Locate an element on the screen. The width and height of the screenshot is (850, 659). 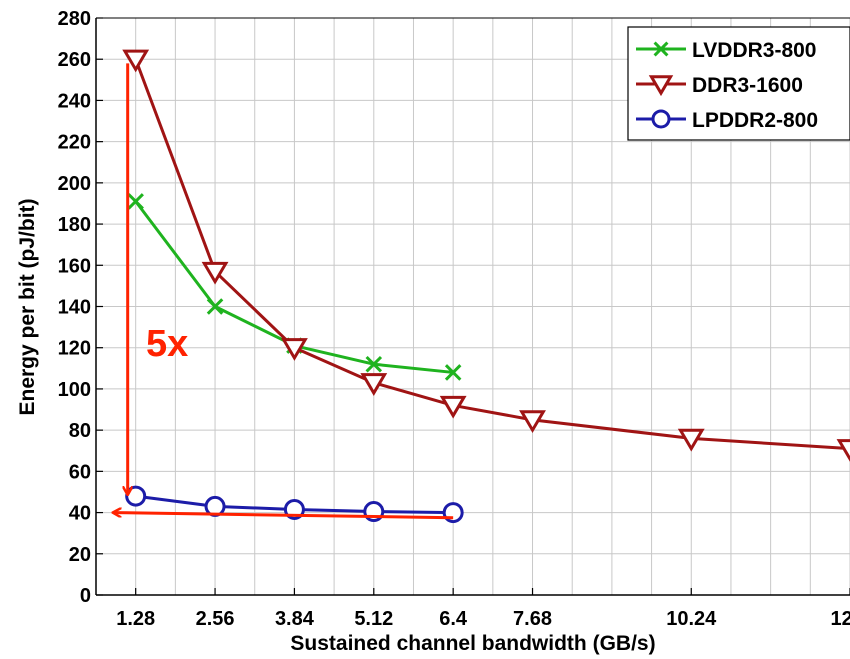
legend-item: LVDDR3-800 is located at coordinates (726, 50).